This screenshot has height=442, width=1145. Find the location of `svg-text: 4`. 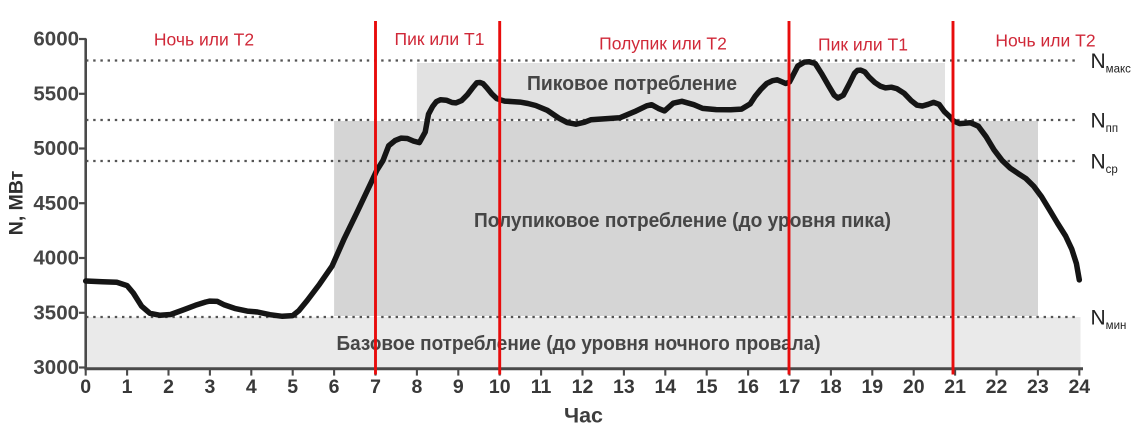

svg-text: 4 is located at coordinates (251, 387).